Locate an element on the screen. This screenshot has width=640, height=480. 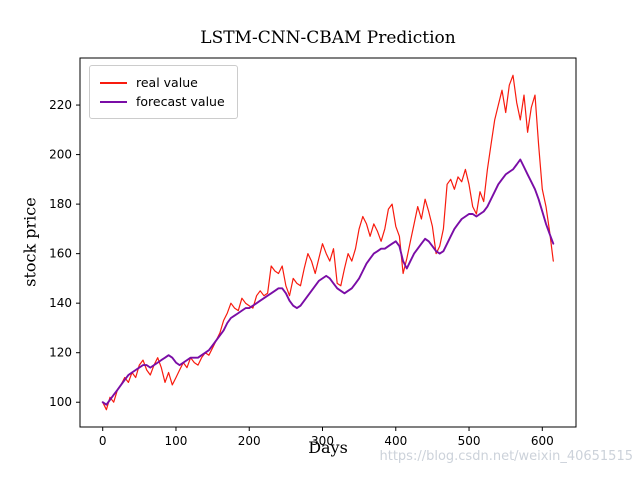
x-axis-label: Days is located at coordinates (328, 447).